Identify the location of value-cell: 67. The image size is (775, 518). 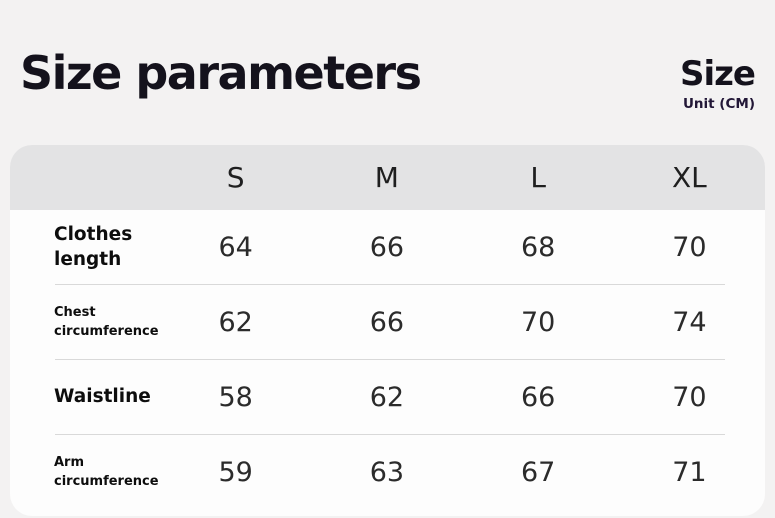
(538, 472).